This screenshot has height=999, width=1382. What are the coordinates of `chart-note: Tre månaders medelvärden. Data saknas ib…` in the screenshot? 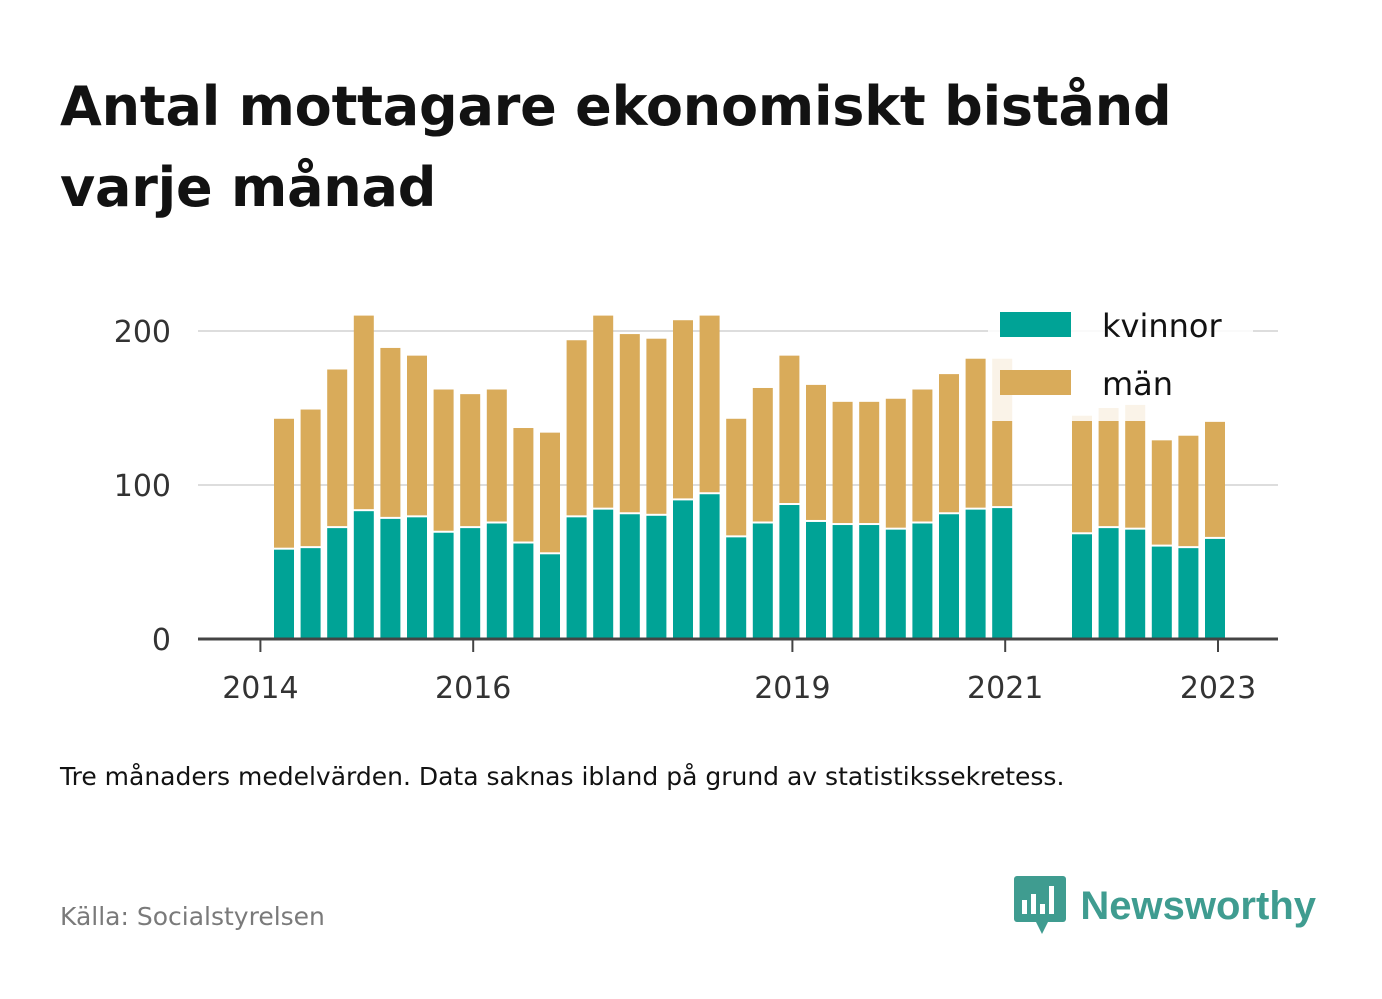 It's located at (562, 776).